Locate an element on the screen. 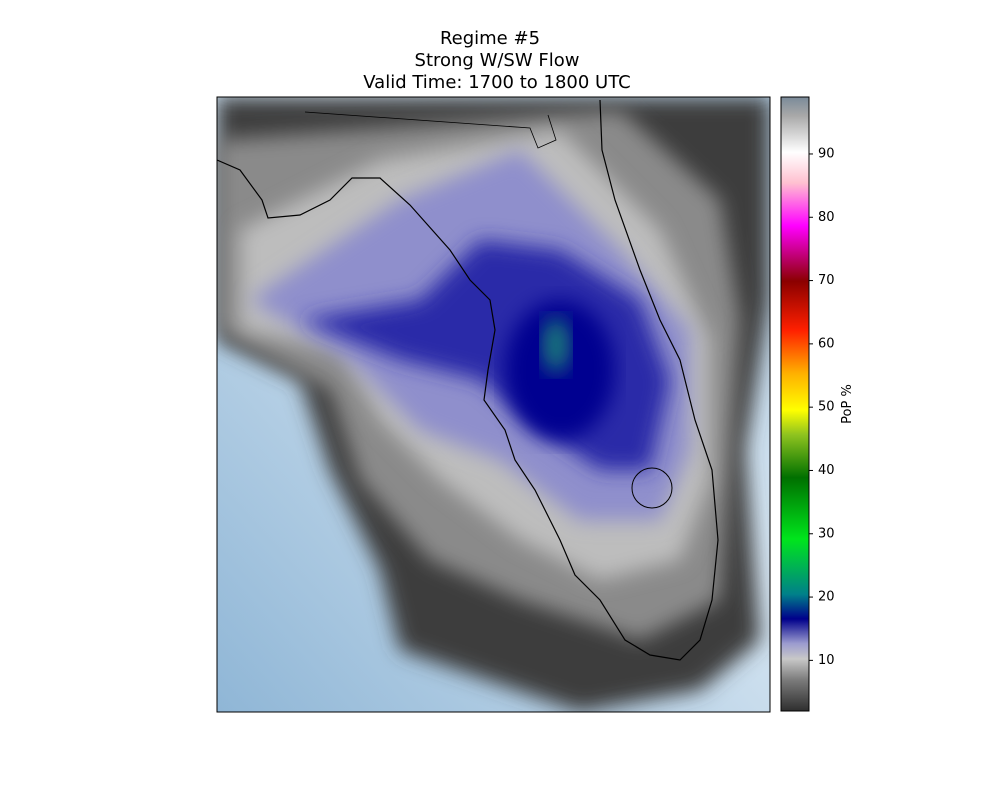 This screenshot has height=800, width=1000. title-line: Strong W/SW Flow is located at coordinates (497, 60).